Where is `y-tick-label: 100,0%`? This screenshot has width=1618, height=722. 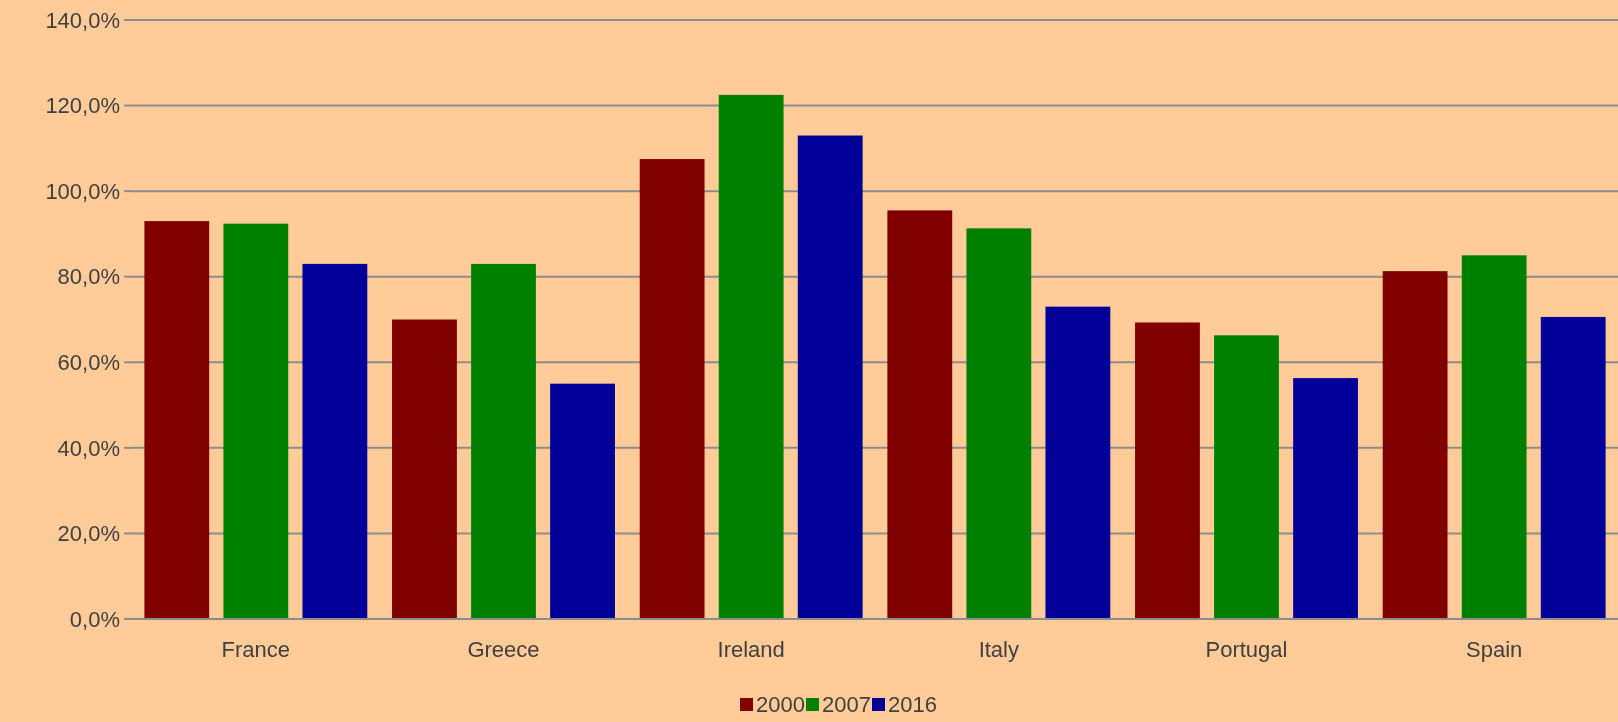 y-tick-label: 100,0% is located at coordinates (82, 191).